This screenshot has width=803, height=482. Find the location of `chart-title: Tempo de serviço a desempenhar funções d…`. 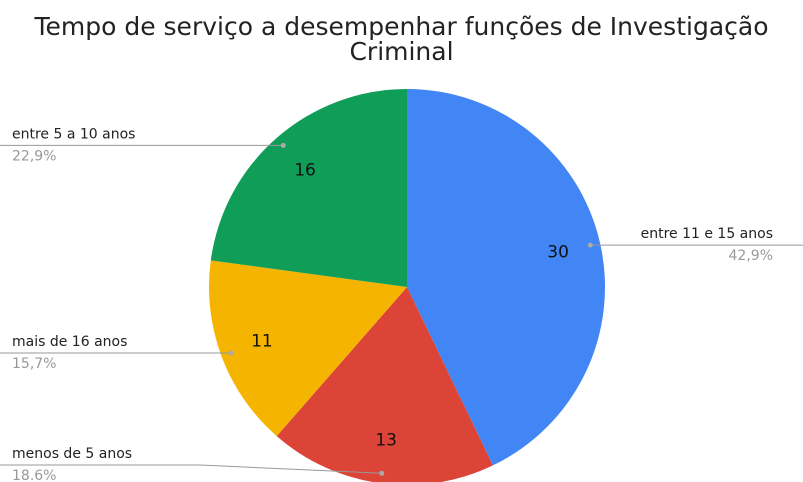

chart-title: Tempo de serviço a desempenhar funções d… is located at coordinates (401, 39).